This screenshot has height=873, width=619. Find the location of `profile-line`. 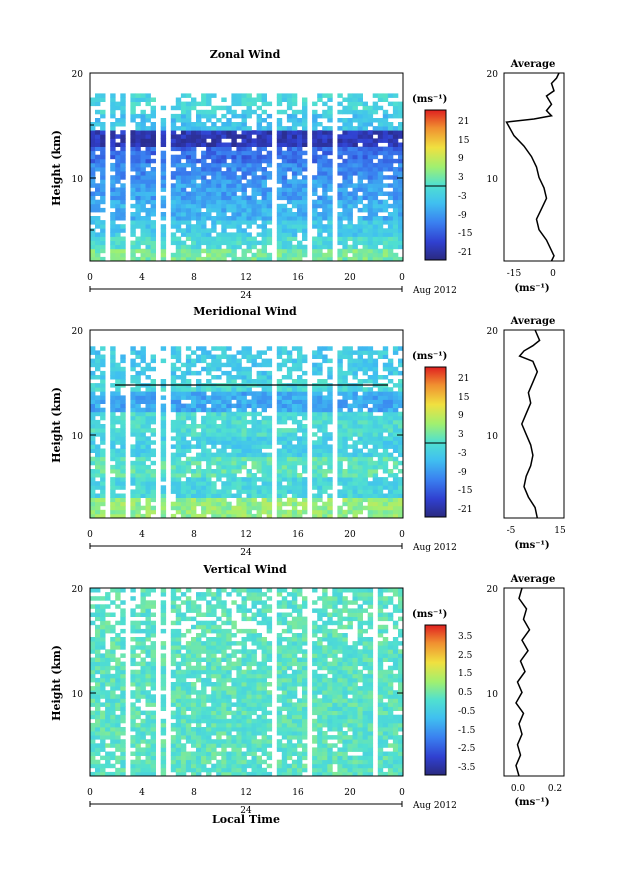

profile-line is located at coordinates (529, 424).